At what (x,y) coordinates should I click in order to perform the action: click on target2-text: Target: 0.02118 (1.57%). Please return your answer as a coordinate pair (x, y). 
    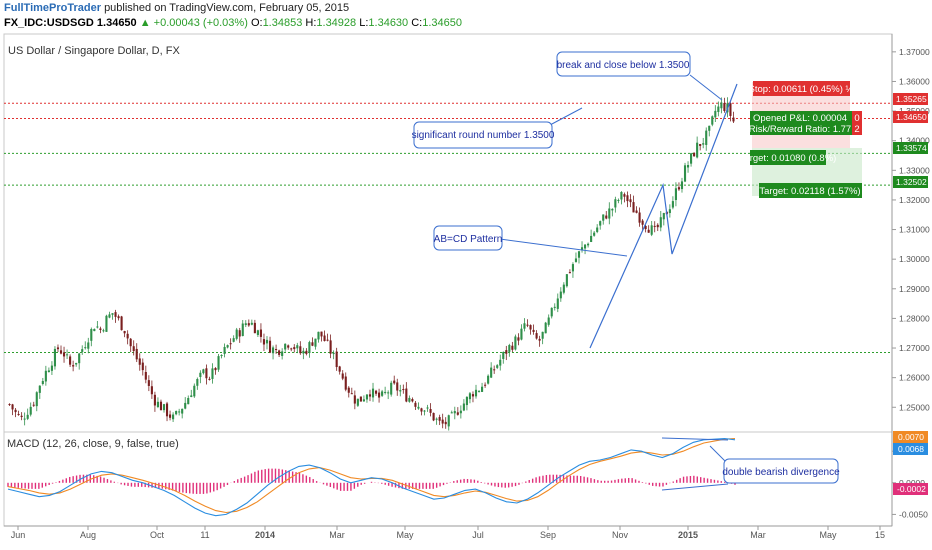
    Looking at the image, I should click on (809, 191).